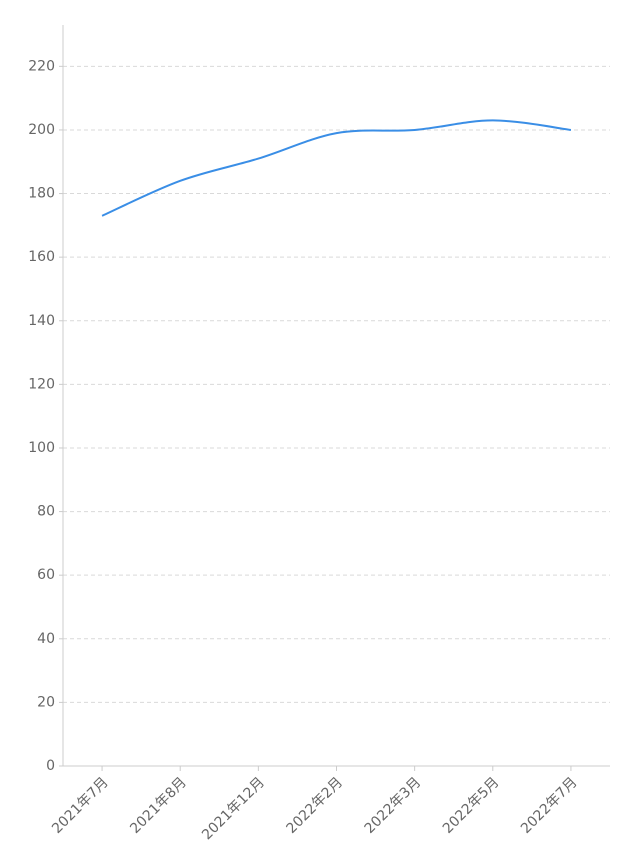  I want to click on y-tick-label: 200, so click(41, 130).